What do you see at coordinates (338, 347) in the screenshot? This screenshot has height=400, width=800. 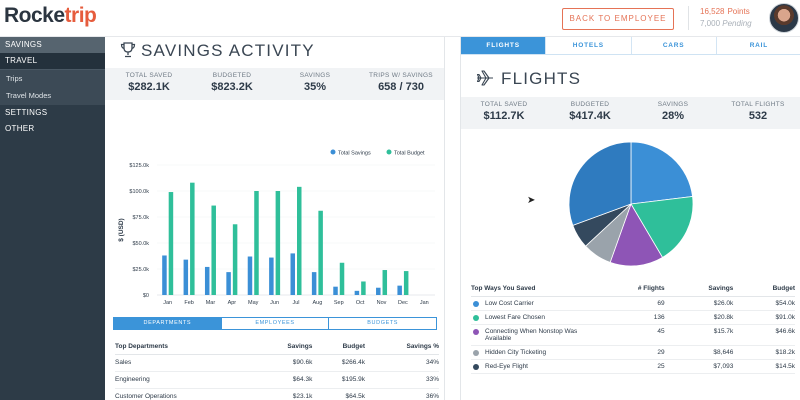 I see `col-budget: Budget` at bounding box center [338, 347].